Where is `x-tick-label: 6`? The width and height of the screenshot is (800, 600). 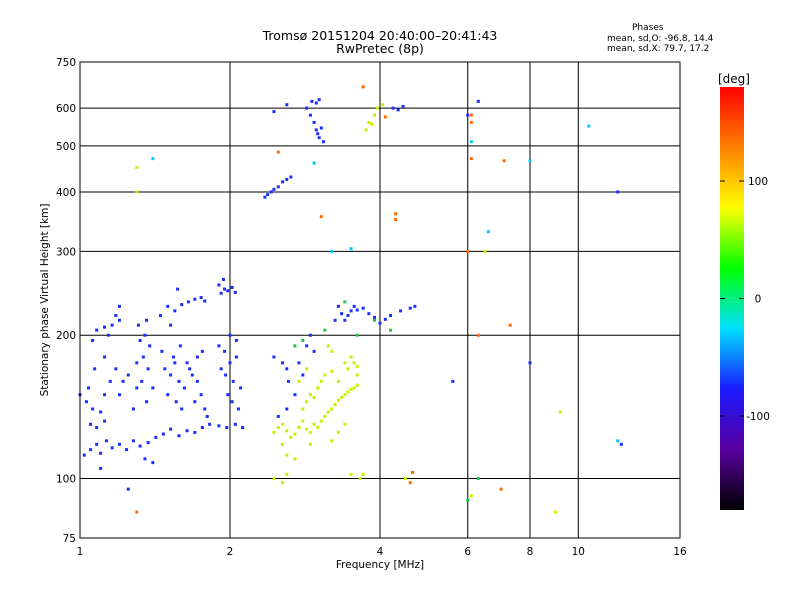 x-tick-label: 6 is located at coordinates (467, 552).